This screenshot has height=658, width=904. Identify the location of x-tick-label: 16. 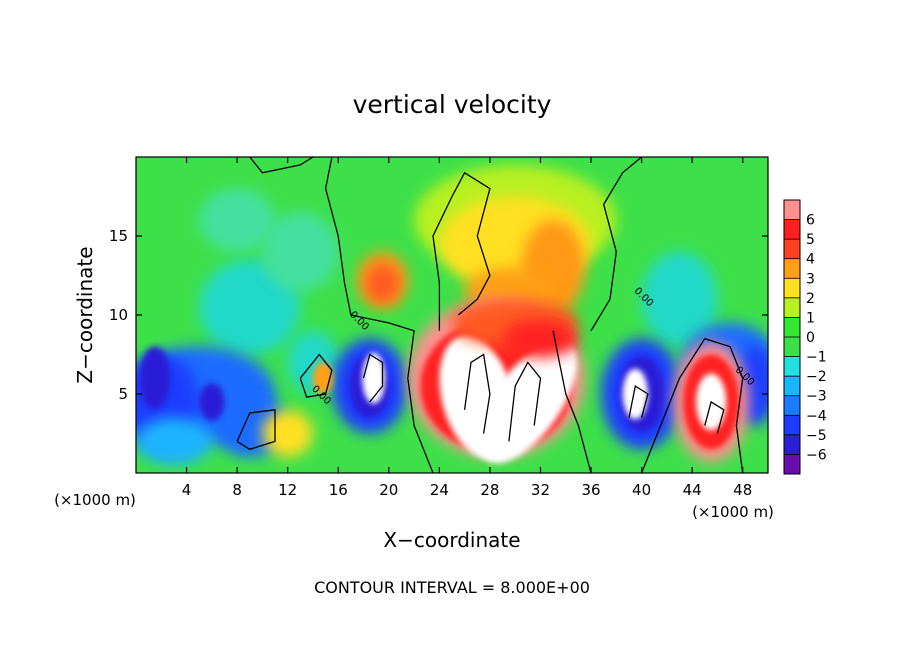
(338, 490).